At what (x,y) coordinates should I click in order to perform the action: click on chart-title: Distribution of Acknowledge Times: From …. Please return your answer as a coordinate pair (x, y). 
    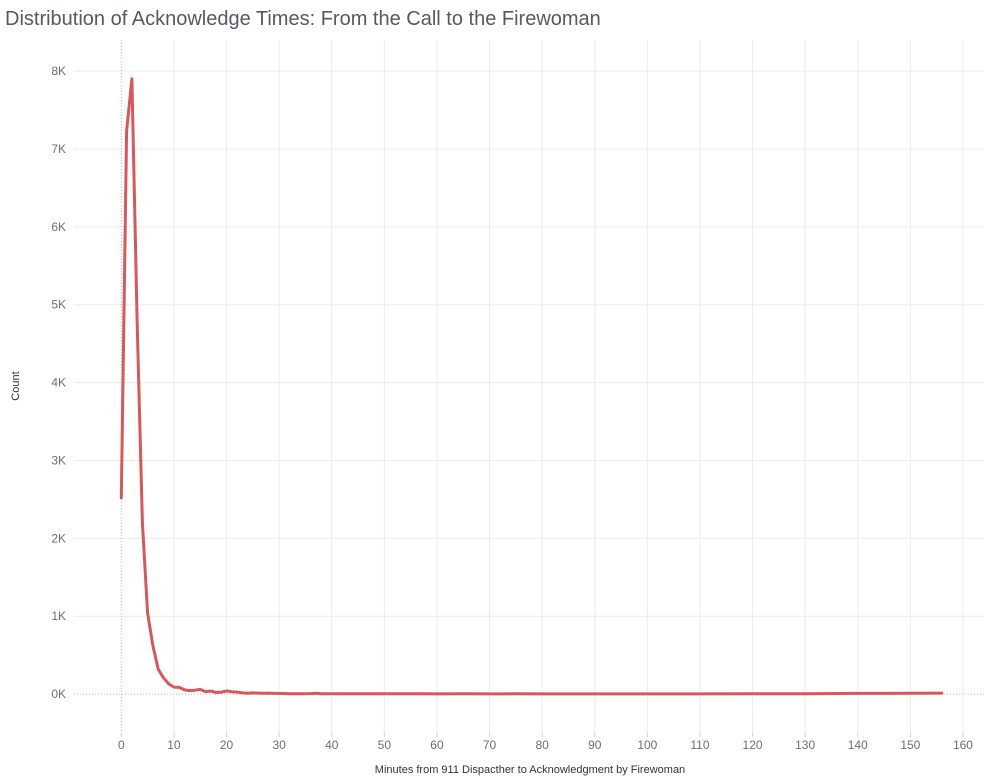
    Looking at the image, I should click on (303, 19).